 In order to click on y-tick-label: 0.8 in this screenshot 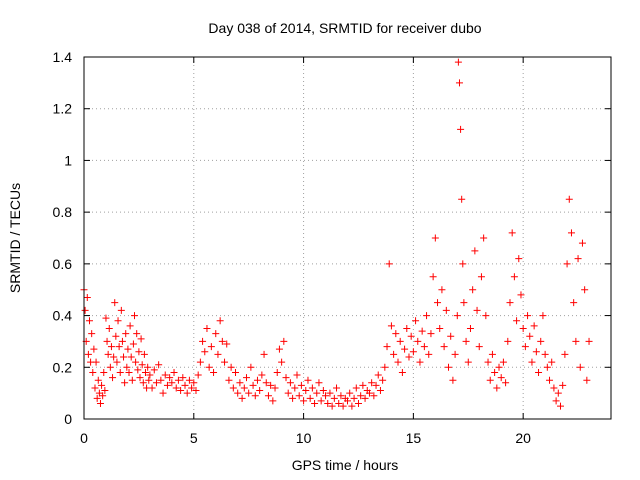, I will do `click(63, 212)`.